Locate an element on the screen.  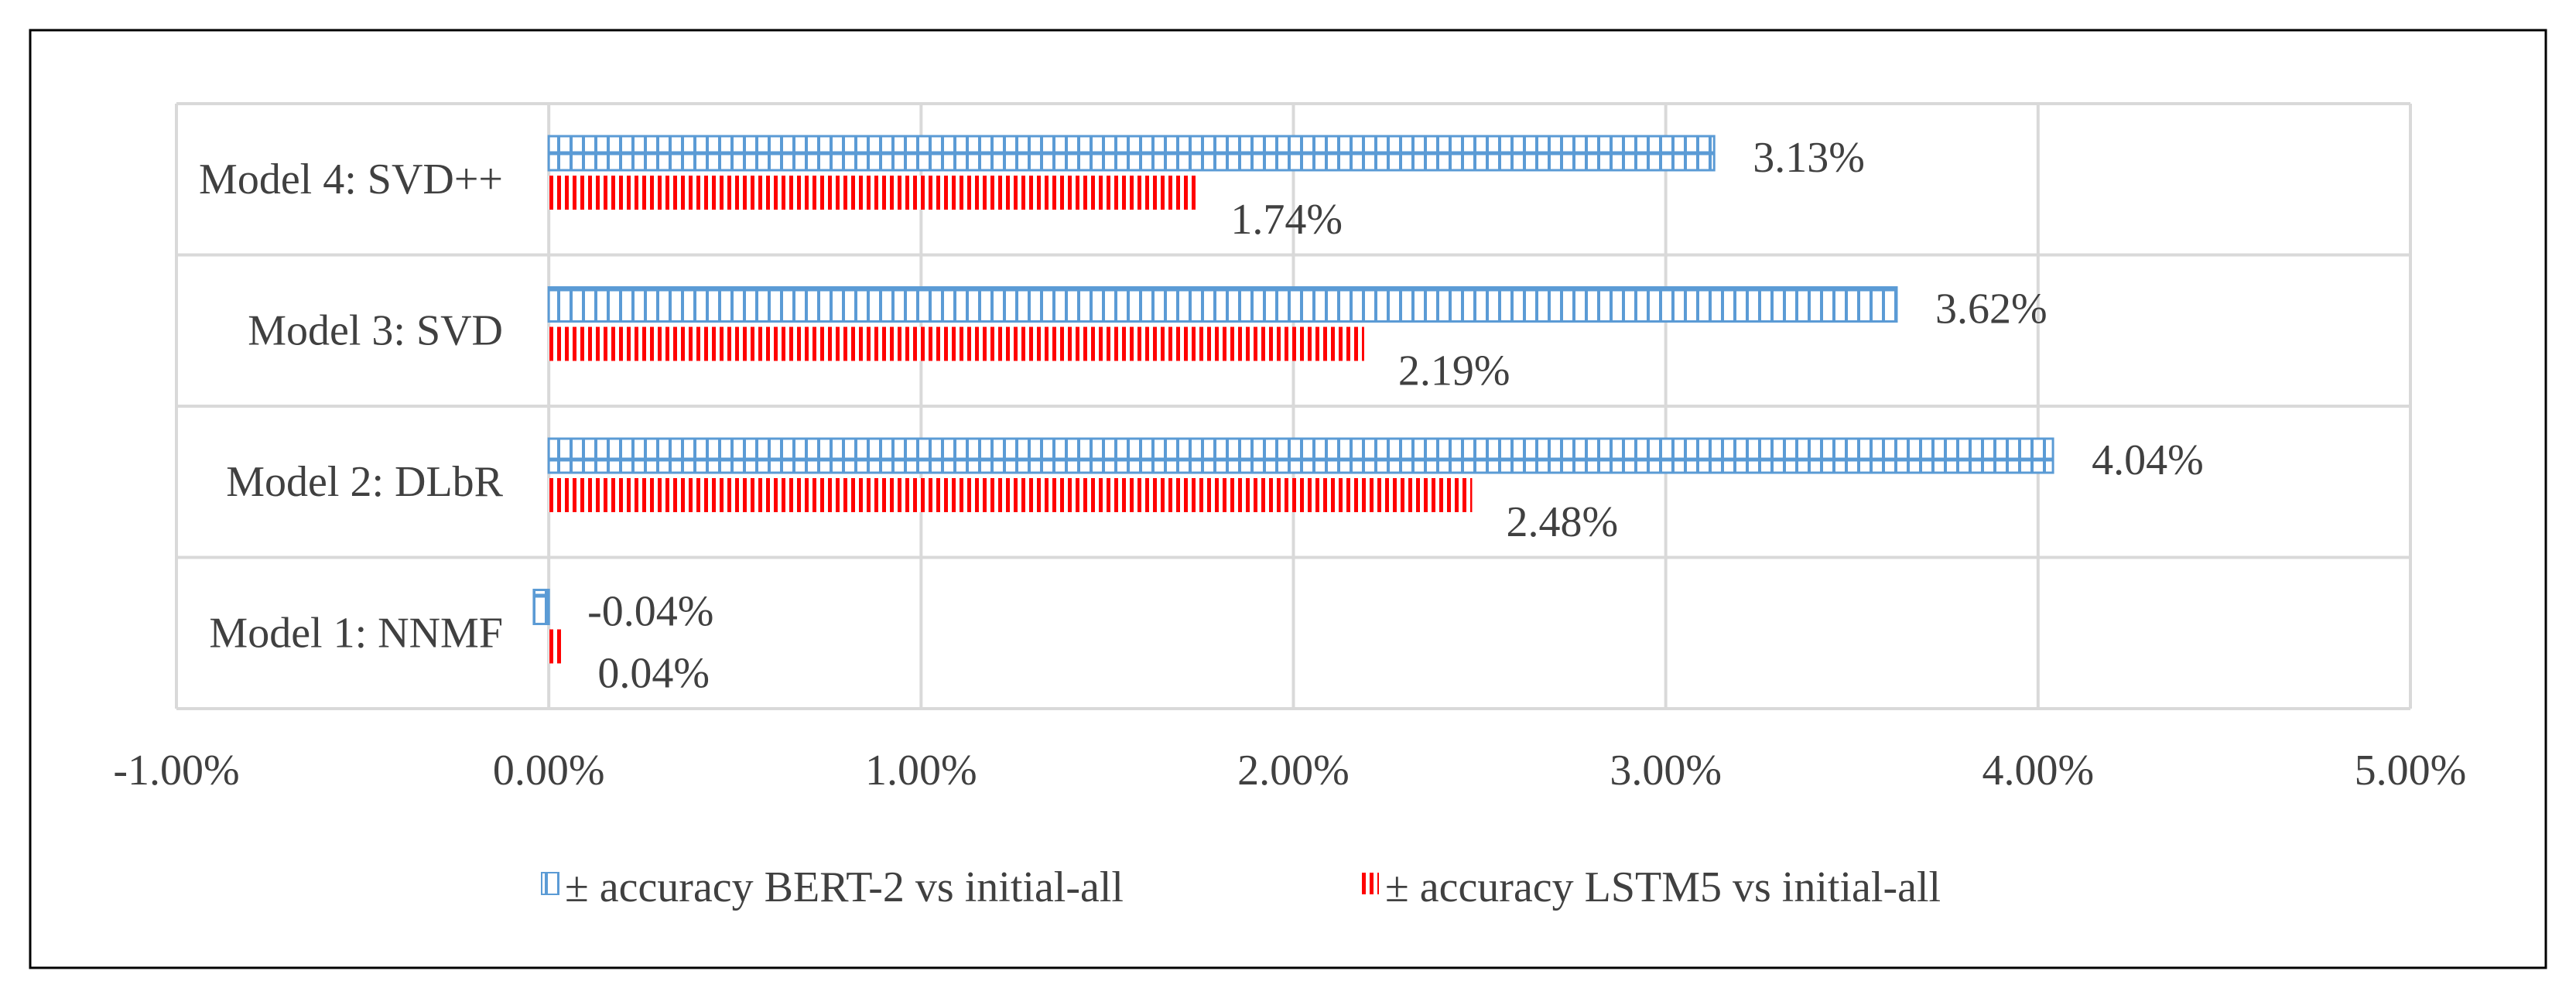
data-label: 1.74% is located at coordinates (1287, 220).